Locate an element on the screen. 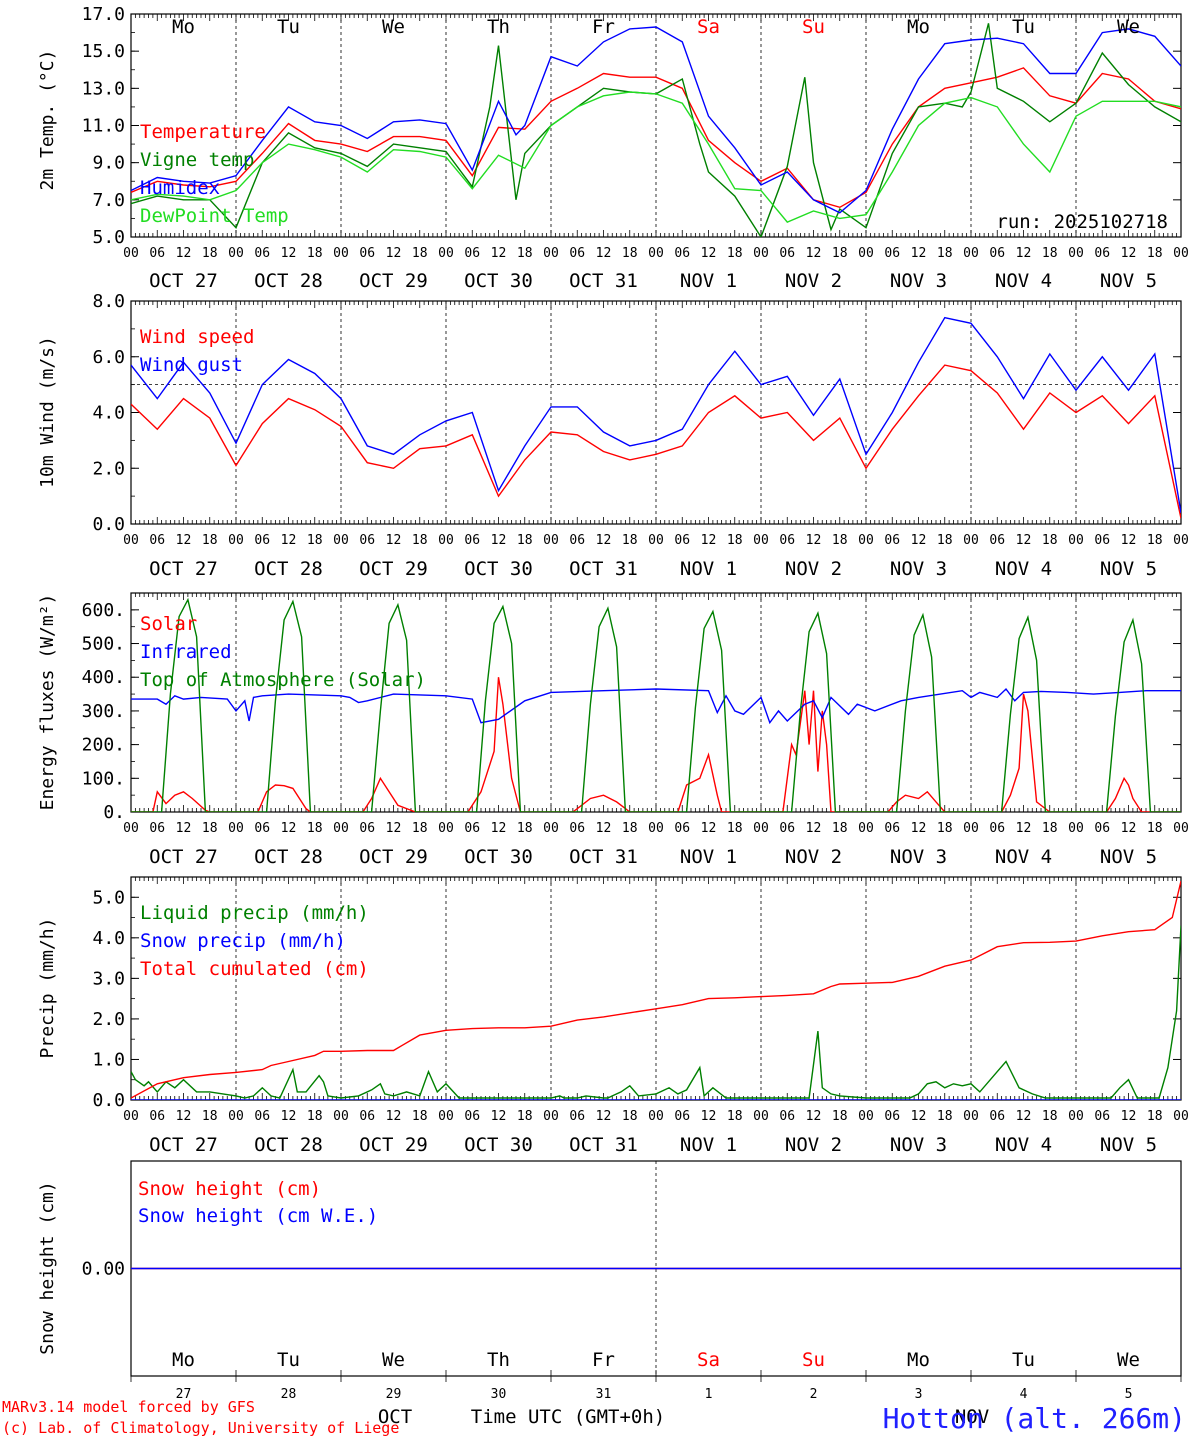 This screenshot has width=1194, height=1440. snow-panel is located at coordinates (656, 1271).